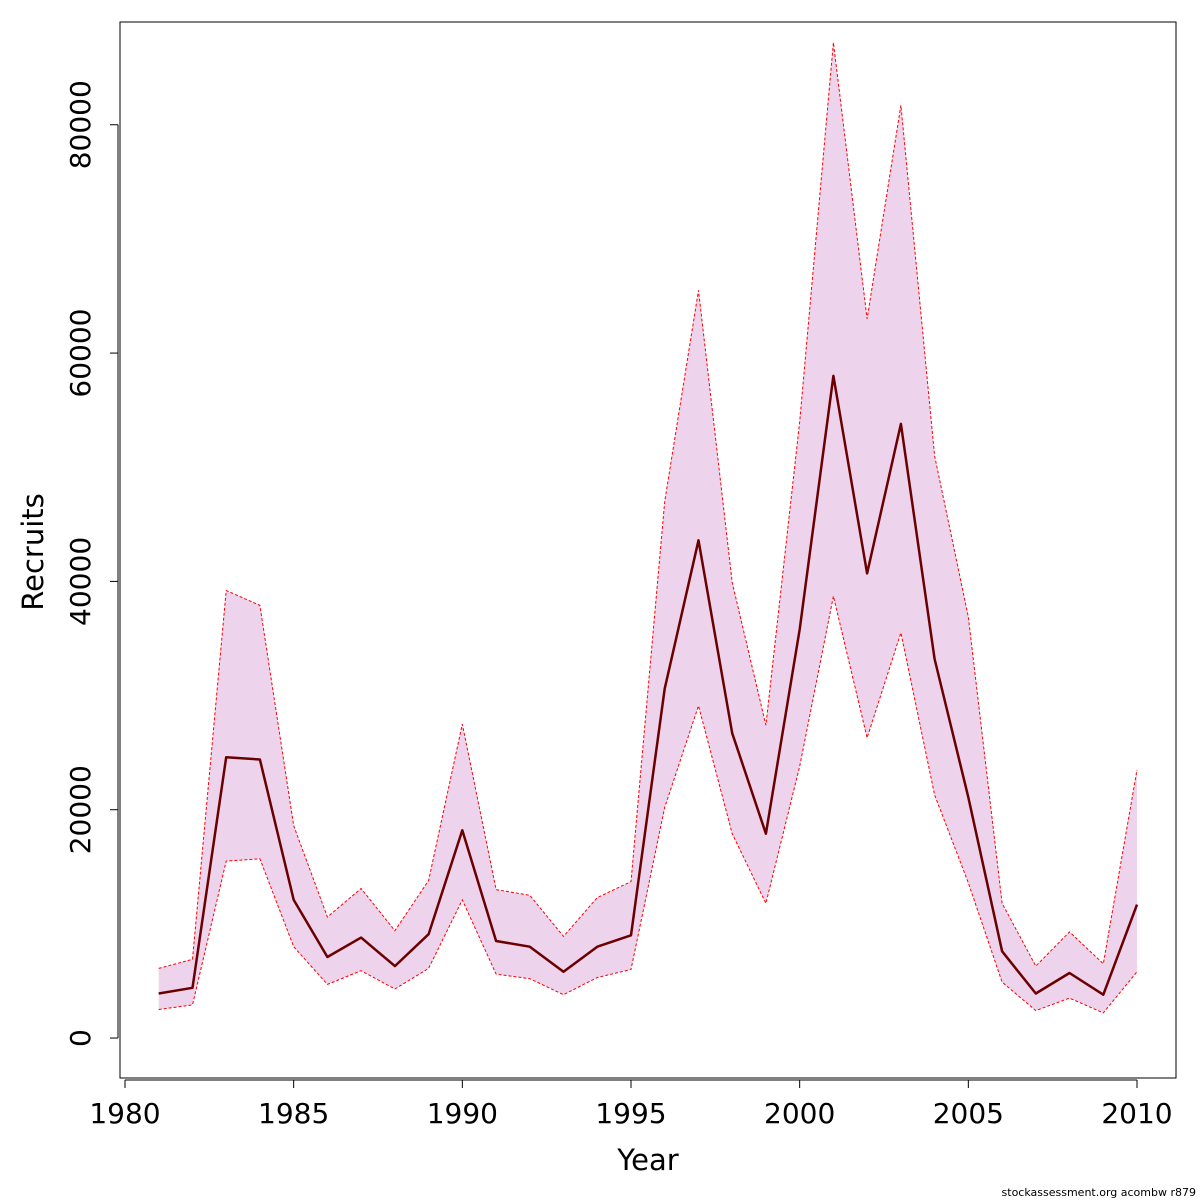 Image resolution: width=1200 pixels, height=1200 pixels. I want to click on x-tick-label: 2010, so click(1136, 1113).